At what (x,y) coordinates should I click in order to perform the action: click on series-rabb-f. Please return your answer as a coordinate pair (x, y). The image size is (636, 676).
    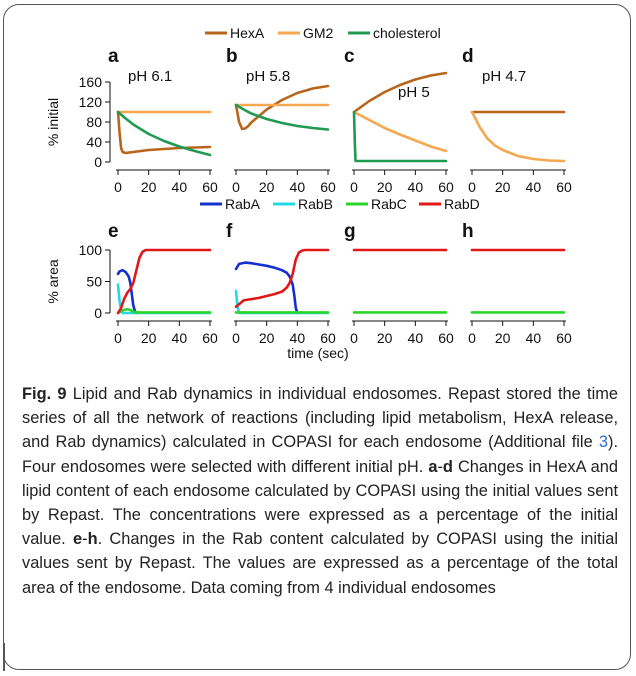
    Looking at the image, I should click on (282, 302).